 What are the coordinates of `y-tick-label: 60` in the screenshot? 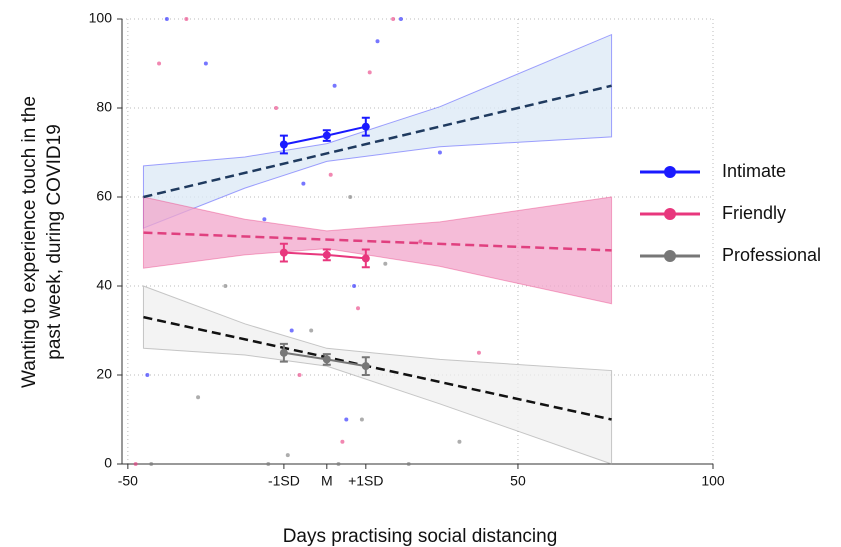 It's located at (104, 196).